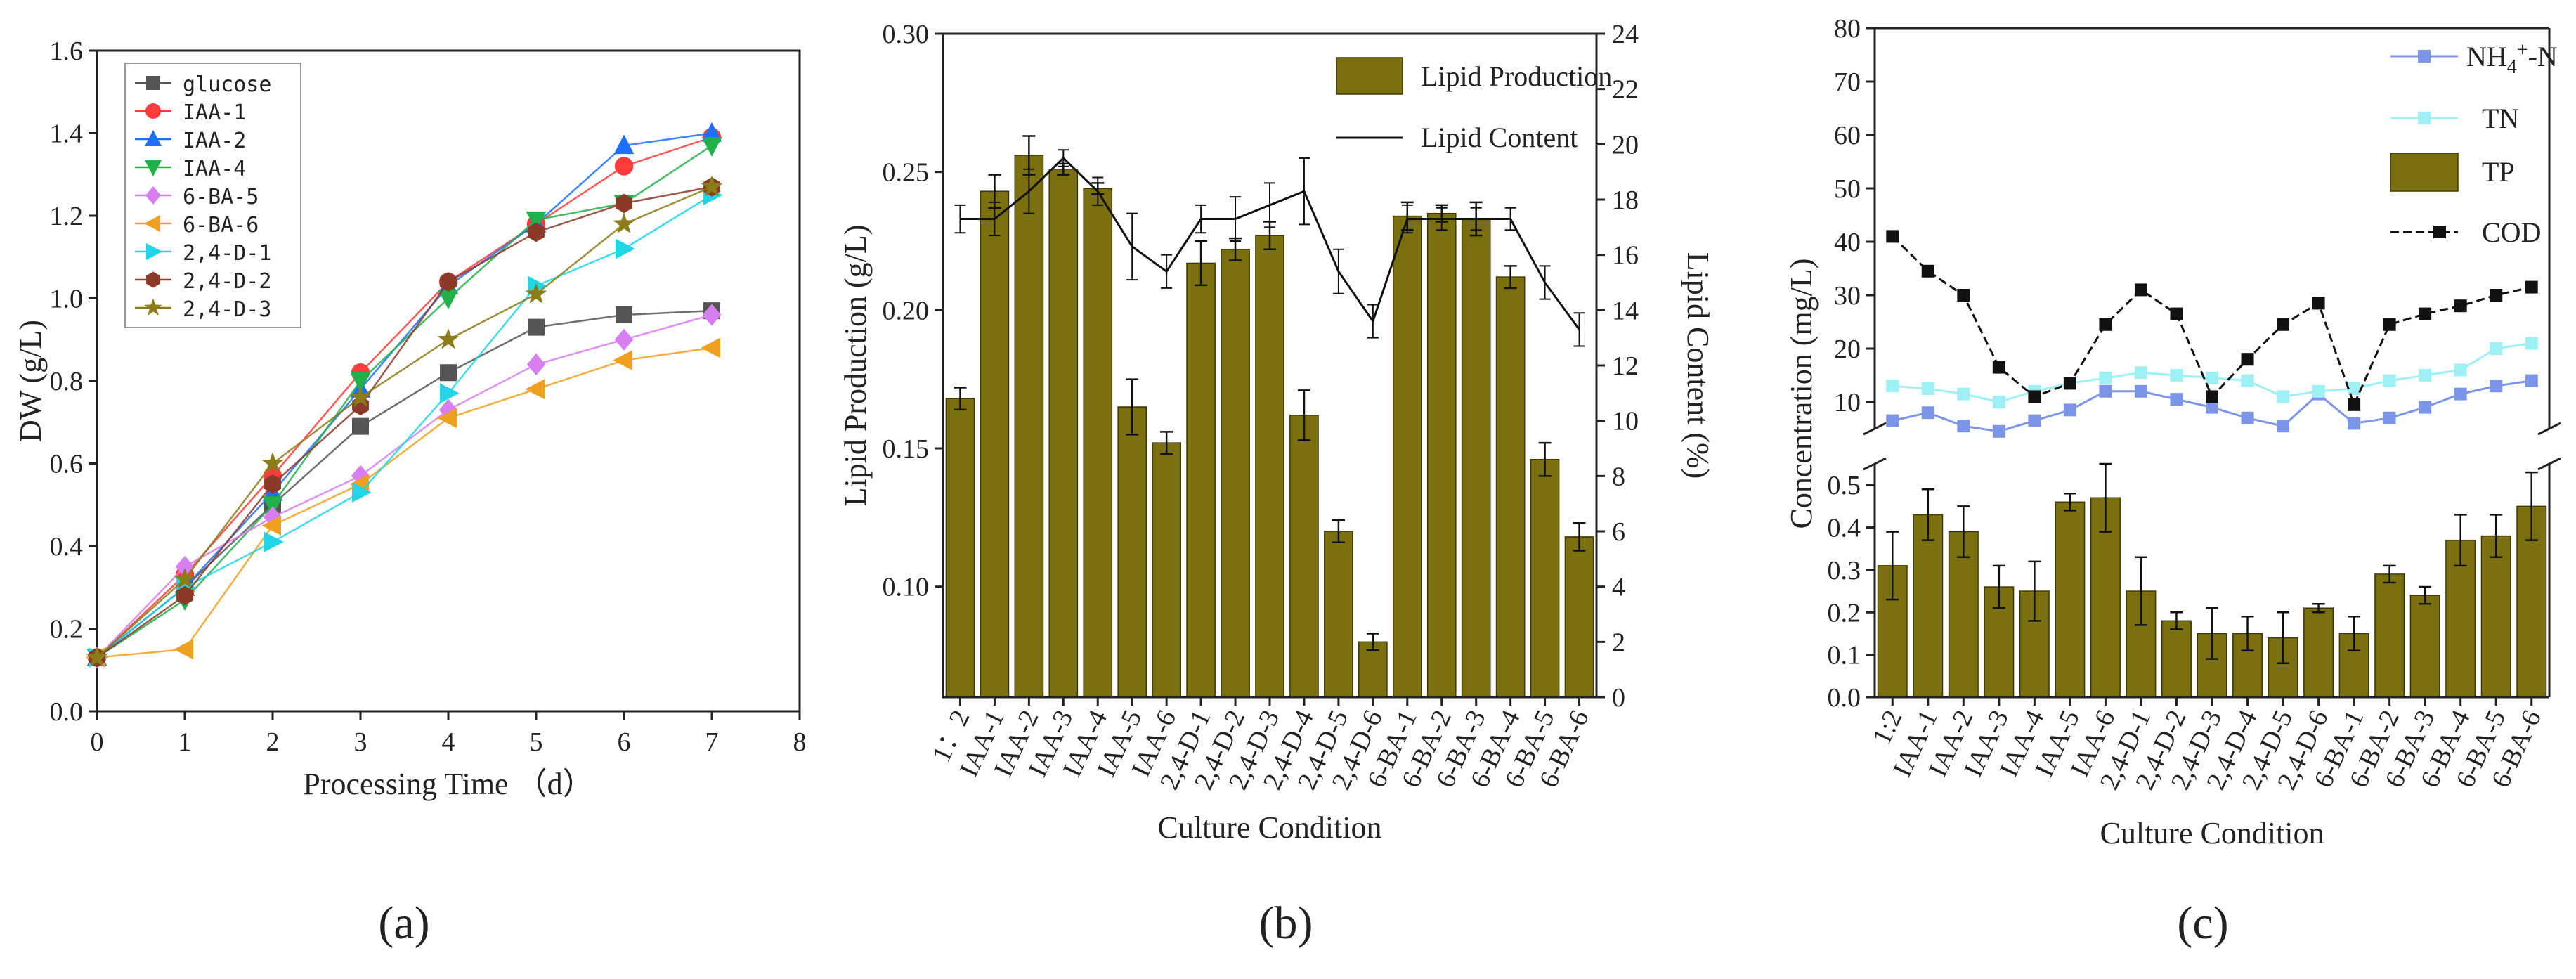  Describe the element at coordinates (2202, 923) in the screenshot. I see `caption-c: (c)` at that location.